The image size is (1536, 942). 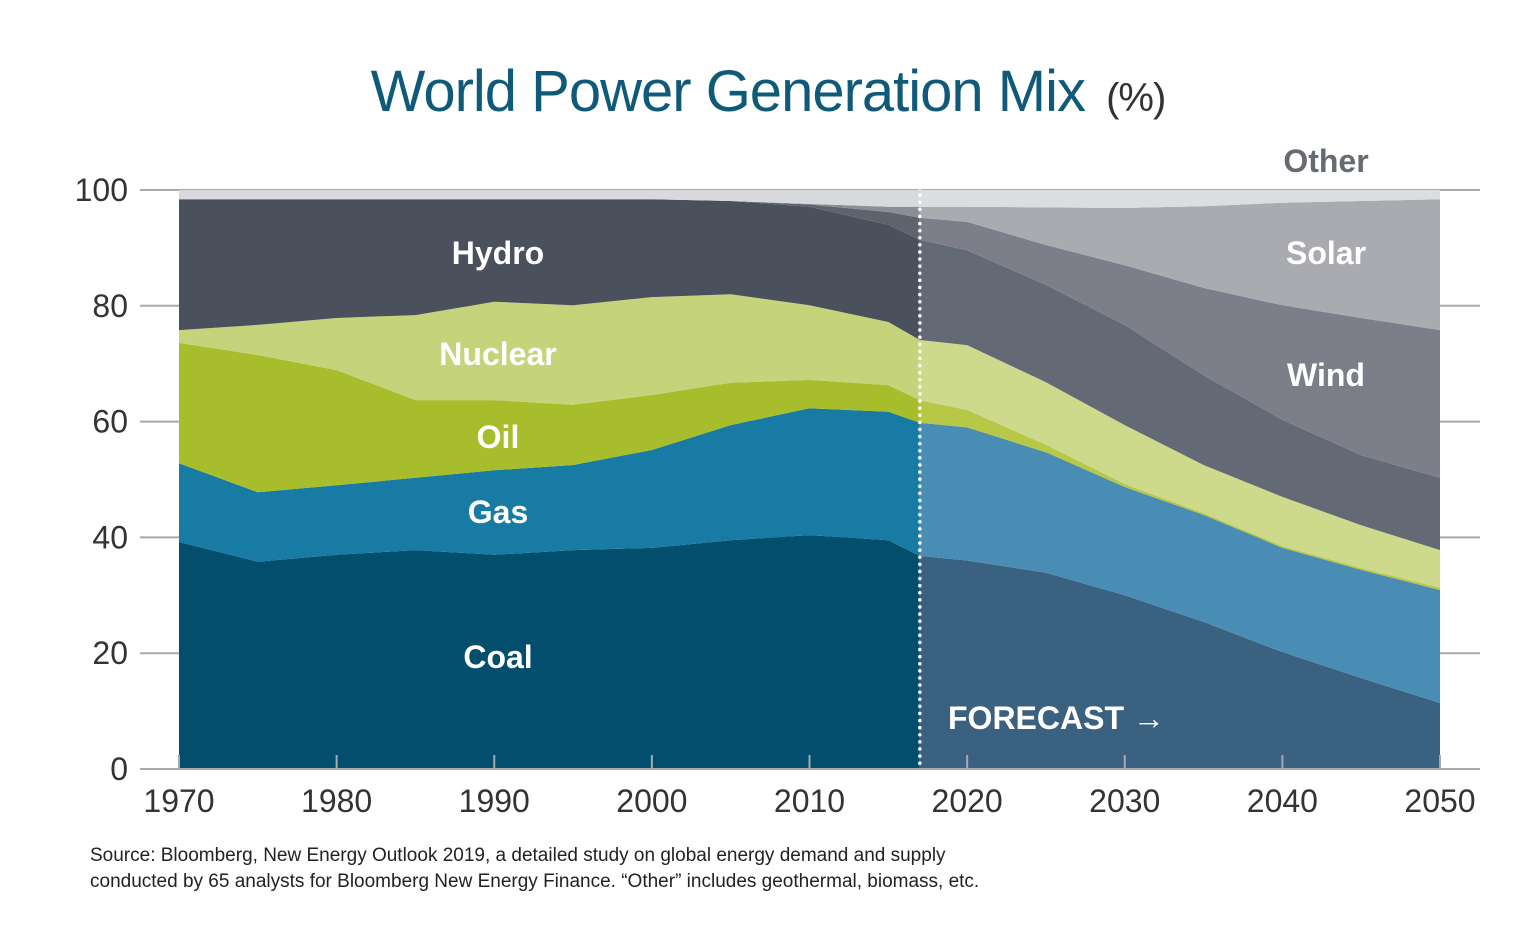 What do you see at coordinates (336, 801) in the screenshot?
I see `x-tick-label: 1980` at bounding box center [336, 801].